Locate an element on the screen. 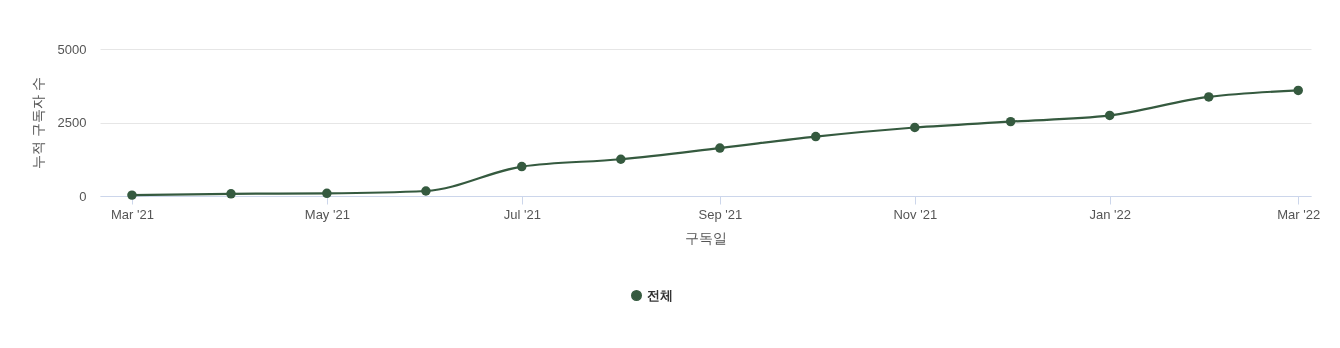  x-tick-label: Mar '22 is located at coordinates (1299, 214).